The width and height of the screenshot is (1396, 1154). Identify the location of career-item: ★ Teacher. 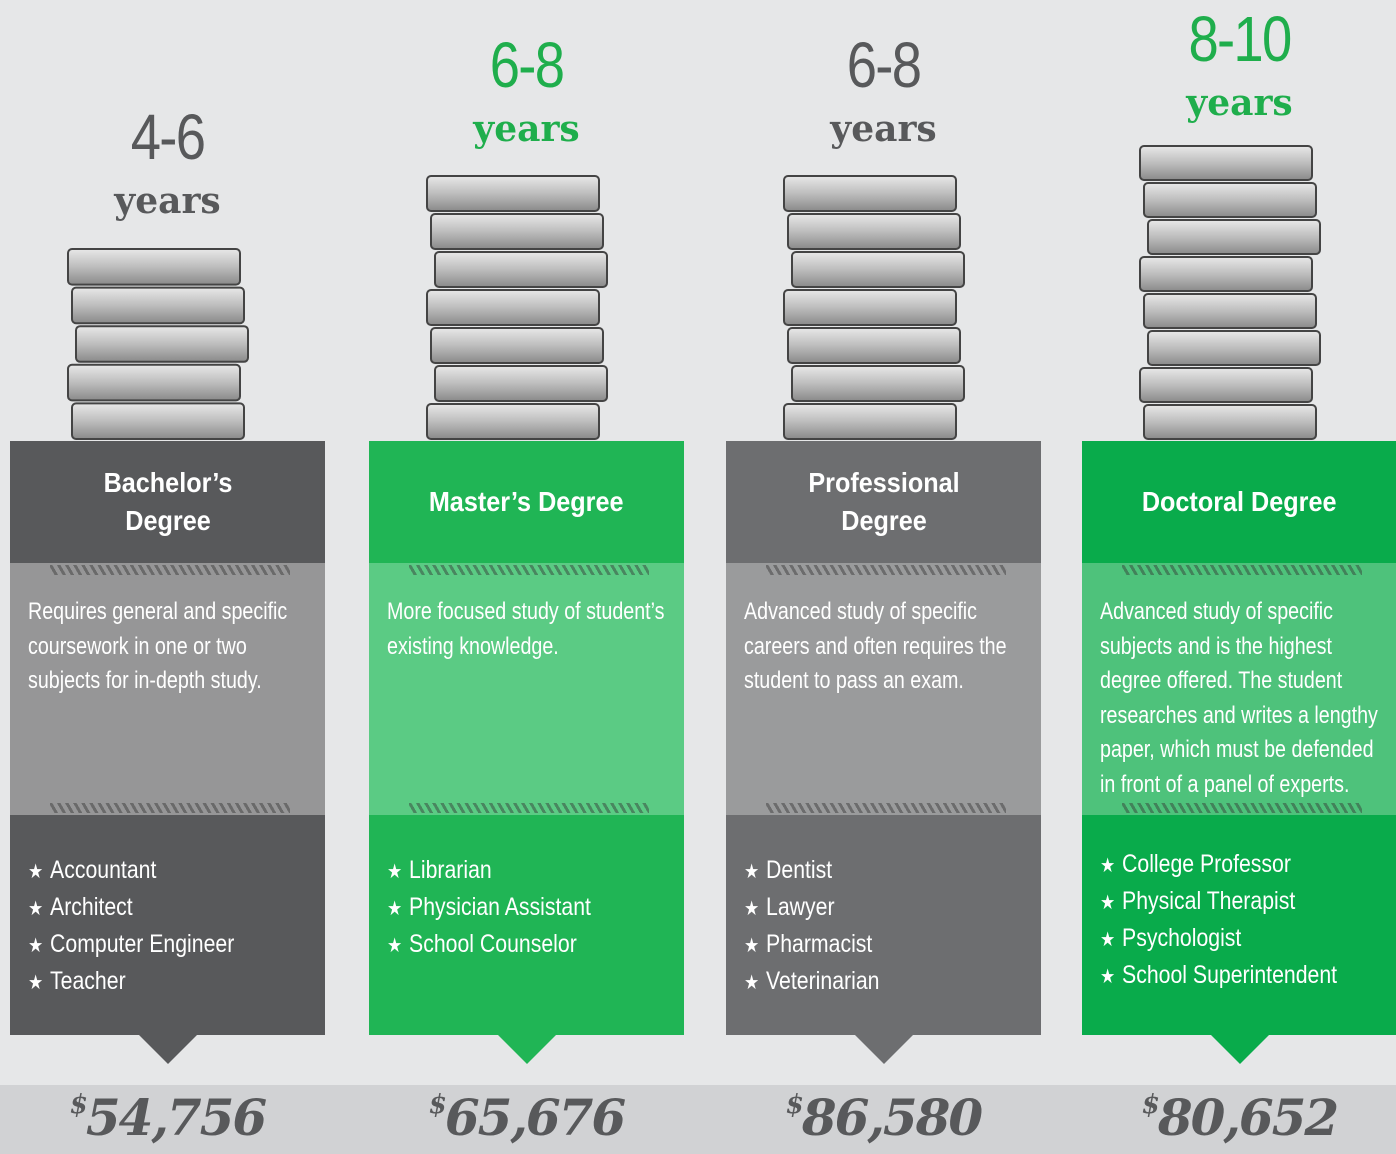
(179, 982).